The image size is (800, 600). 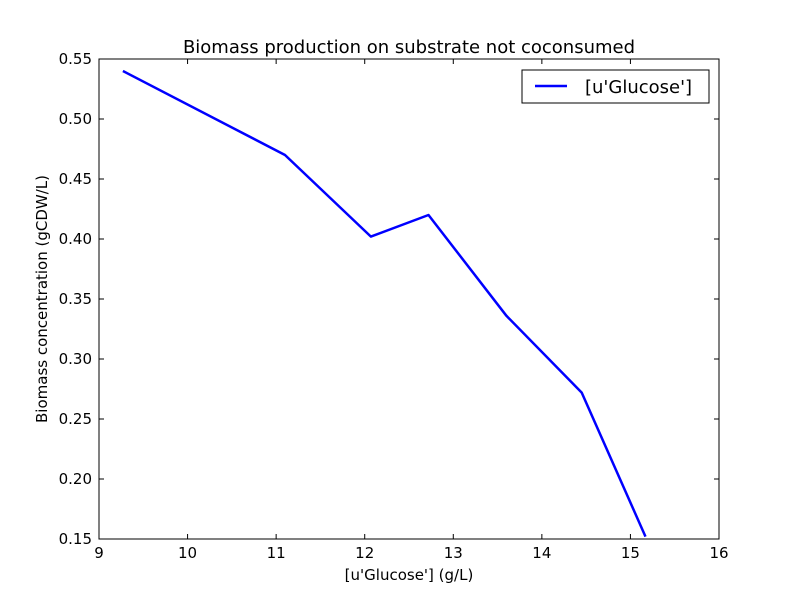 I want to click on x-tick-label: 11, so click(x=276, y=553).